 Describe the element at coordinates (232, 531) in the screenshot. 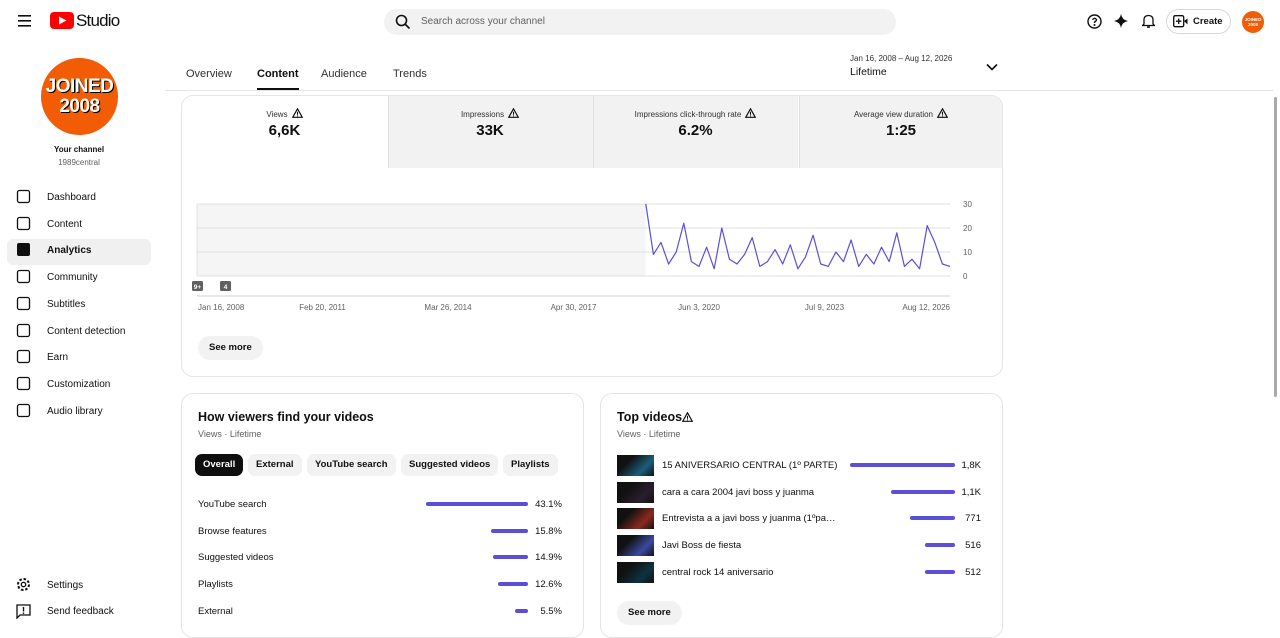

I see `source-name: Browse features` at that location.